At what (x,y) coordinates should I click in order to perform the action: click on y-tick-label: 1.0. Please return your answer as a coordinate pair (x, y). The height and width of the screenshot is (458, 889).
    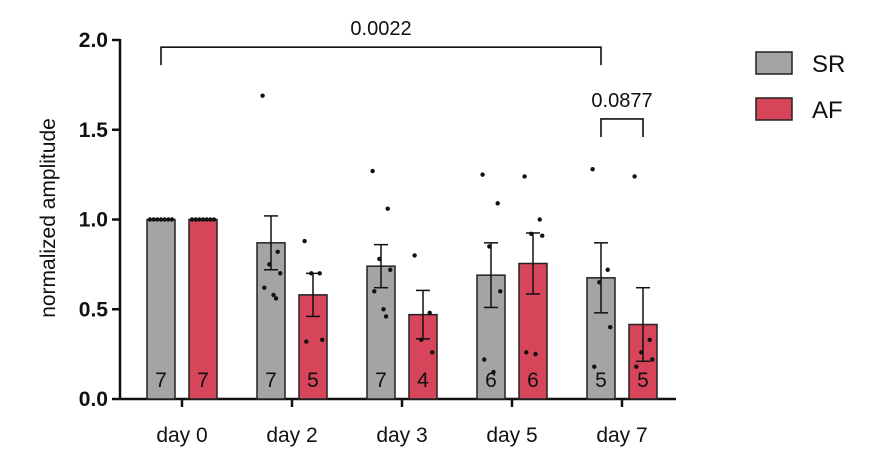
    Looking at the image, I should click on (93, 220).